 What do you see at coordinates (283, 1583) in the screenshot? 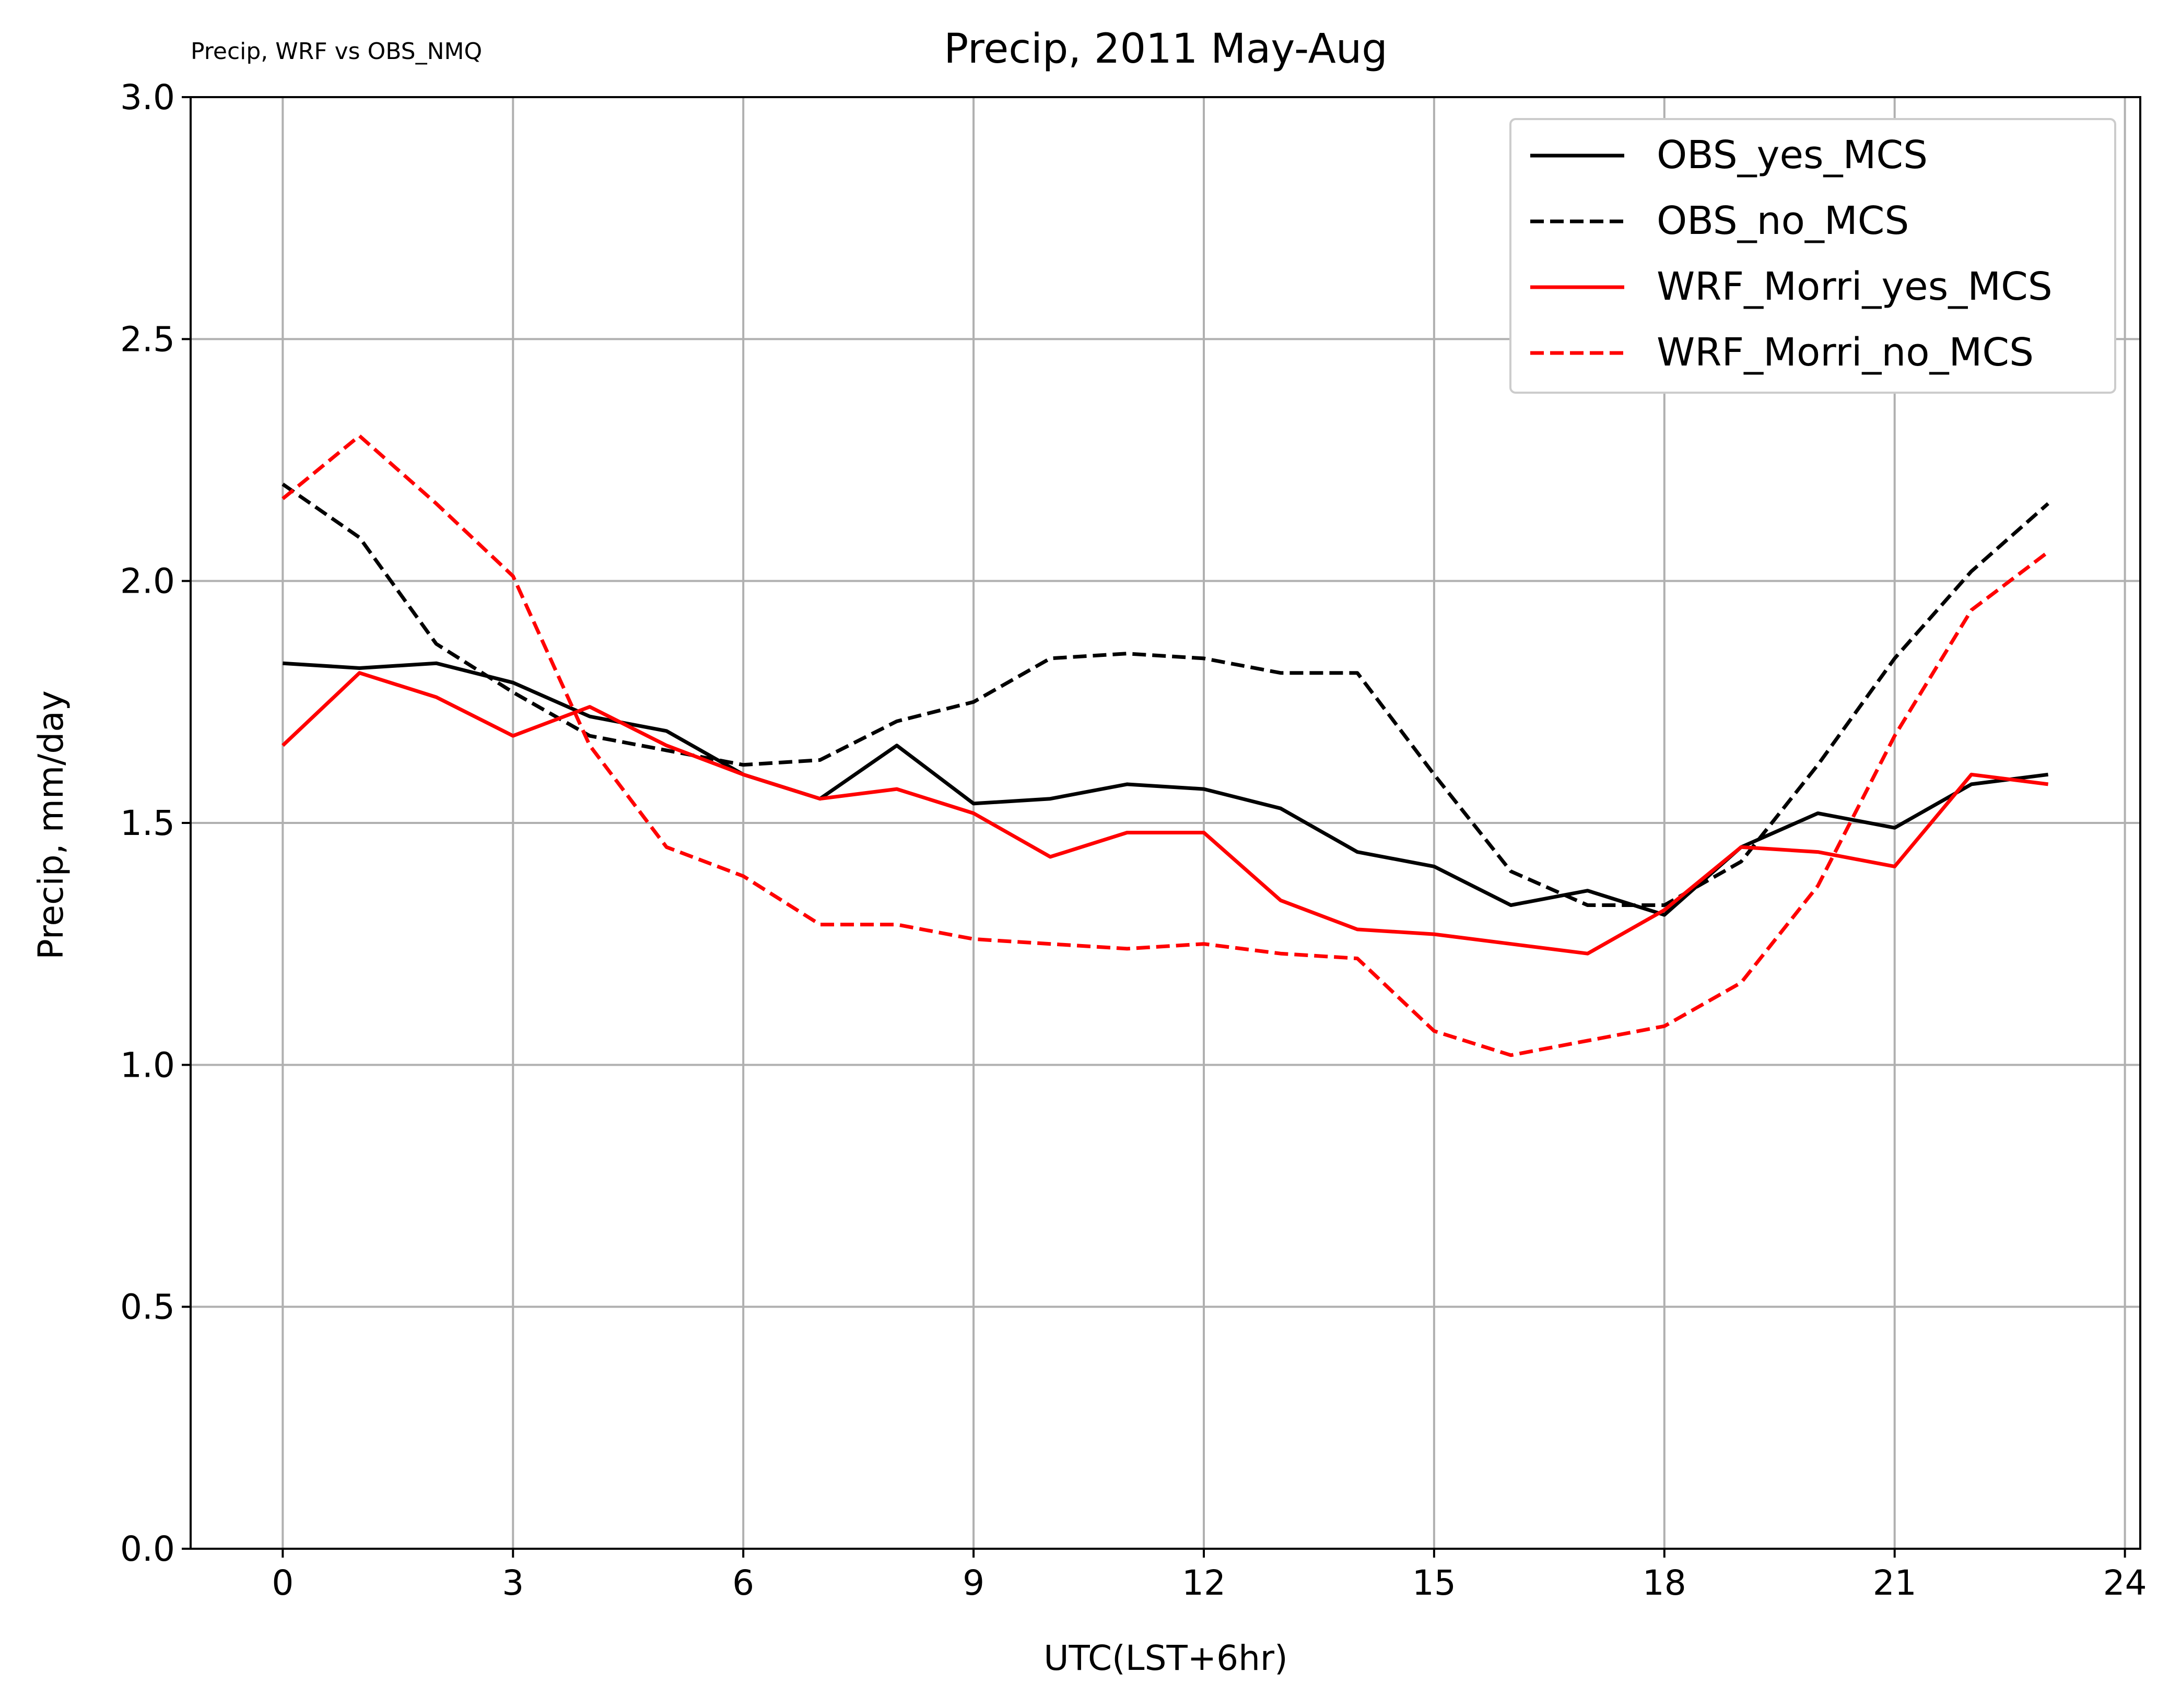
I see `x-tick-label: 0` at bounding box center [283, 1583].